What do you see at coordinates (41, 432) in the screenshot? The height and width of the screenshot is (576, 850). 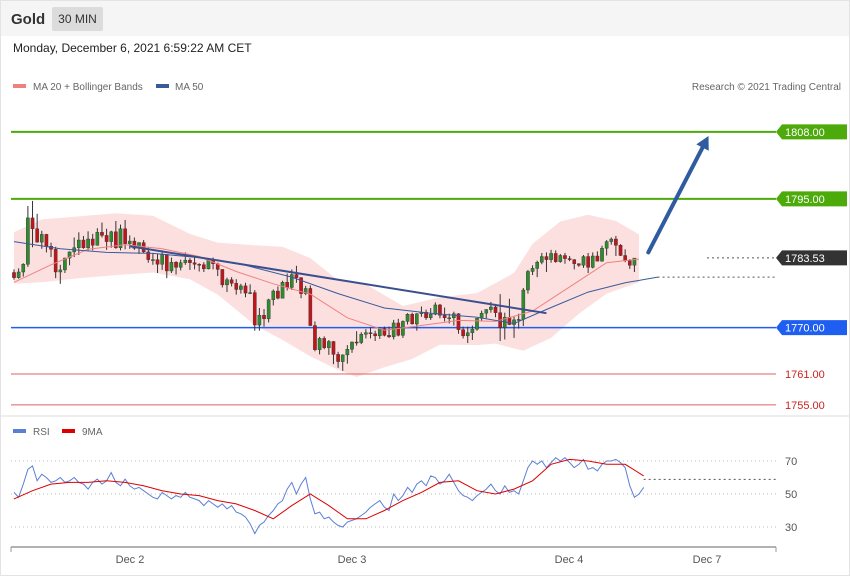 I see `rsi-legend-label: RSI` at bounding box center [41, 432].